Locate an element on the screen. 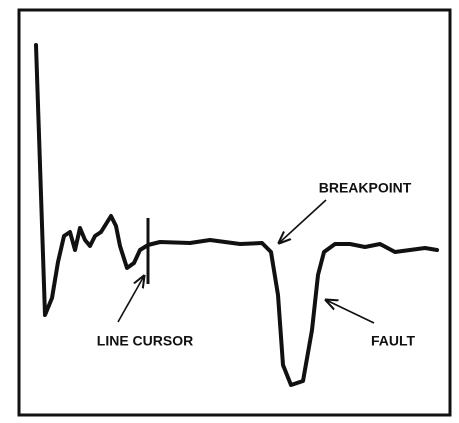 The height and width of the screenshot is (423, 459). fault-arrow is located at coordinates (350, 312).